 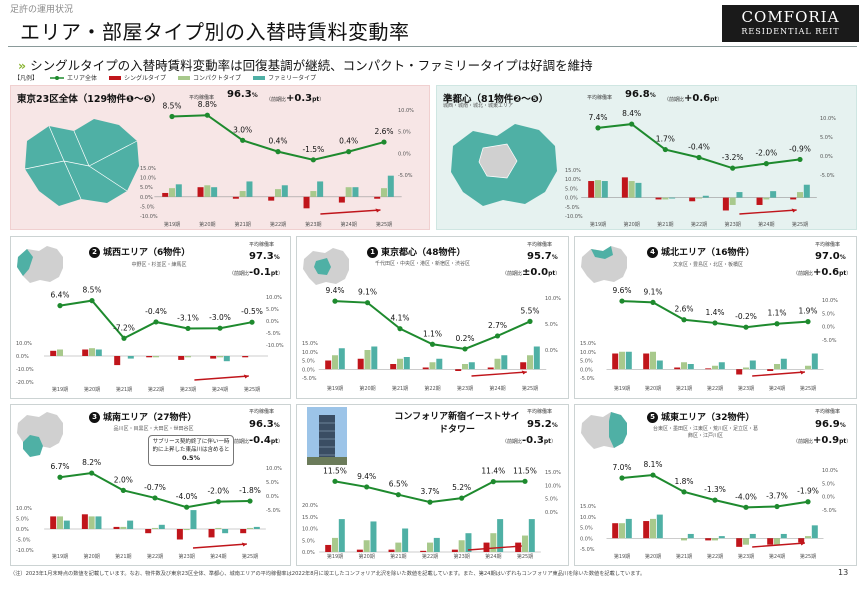 What do you see at coordinates (733, 157) in the screenshot?
I see `data-label: -3.2%` at bounding box center [733, 157].